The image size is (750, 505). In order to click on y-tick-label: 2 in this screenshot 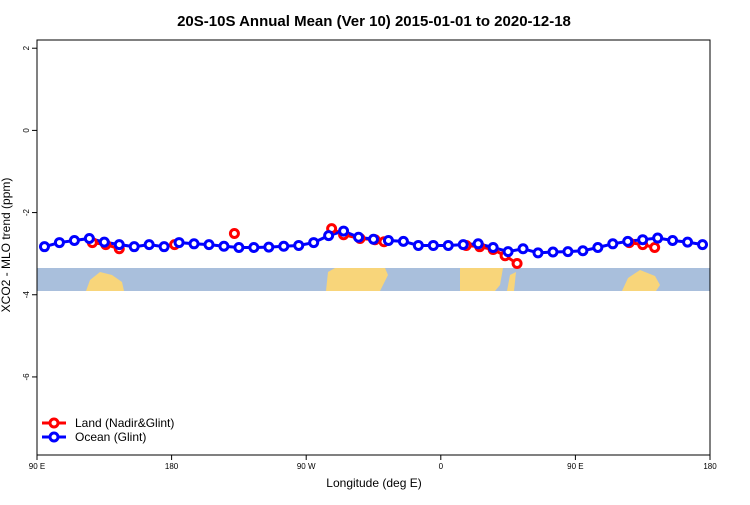, I will do `click(26, 47)`.